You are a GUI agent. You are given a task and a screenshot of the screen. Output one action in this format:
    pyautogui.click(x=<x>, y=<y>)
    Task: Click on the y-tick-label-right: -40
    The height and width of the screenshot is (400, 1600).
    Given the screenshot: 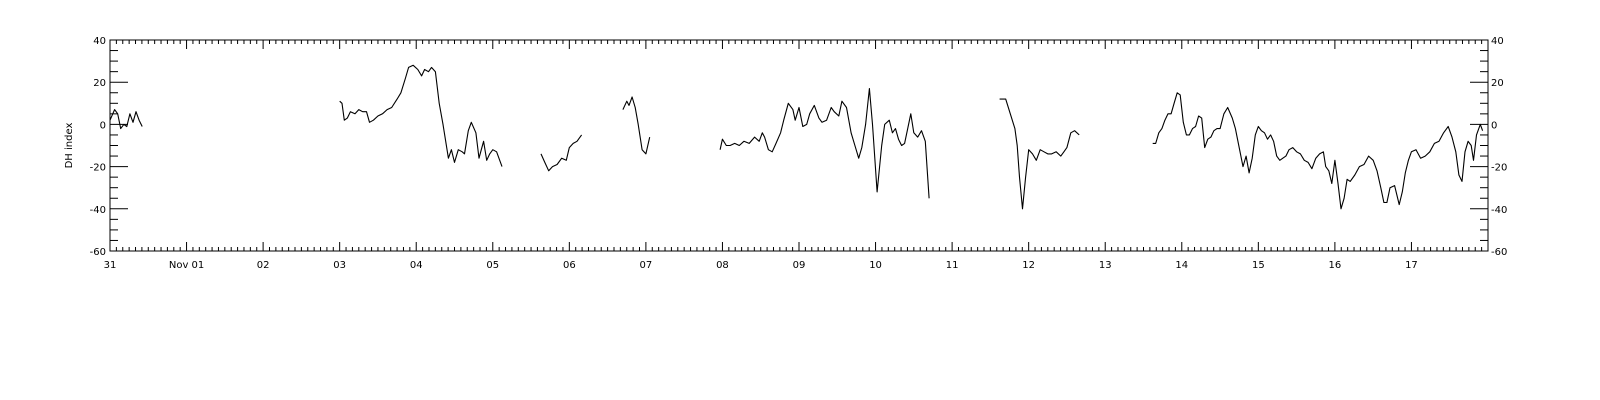 What is the action you would take?
    pyautogui.click(x=1499, y=210)
    